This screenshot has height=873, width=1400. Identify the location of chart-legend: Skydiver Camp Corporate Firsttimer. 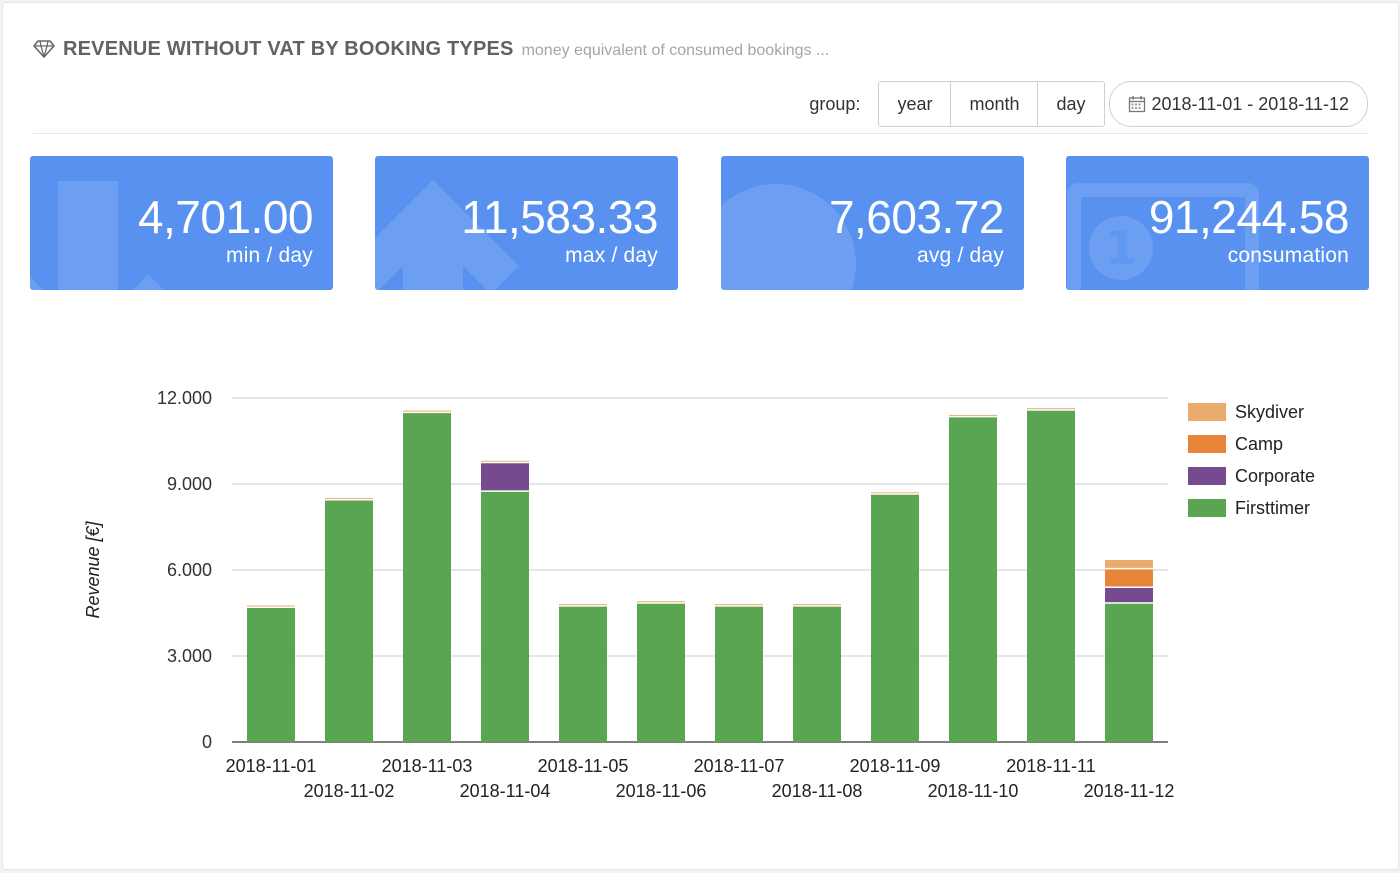
(1251, 460).